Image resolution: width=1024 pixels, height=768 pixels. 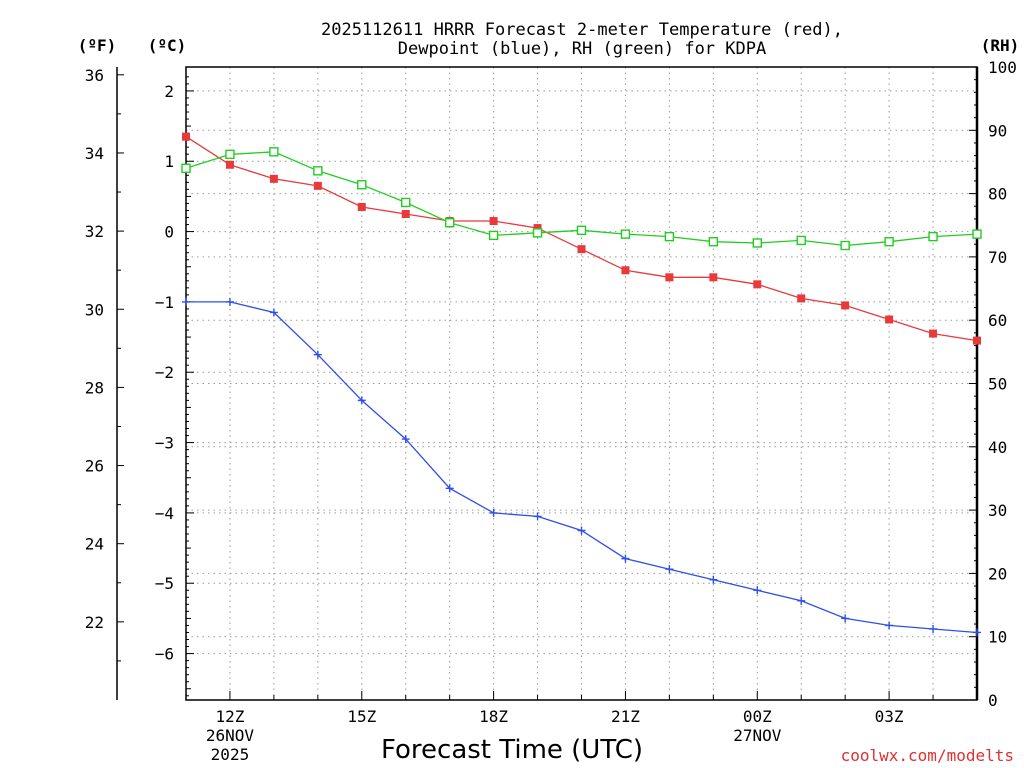 What do you see at coordinates (997, 384) in the screenshot?
I see `rh-tick-label: 50` at bounding box center [997, 384].